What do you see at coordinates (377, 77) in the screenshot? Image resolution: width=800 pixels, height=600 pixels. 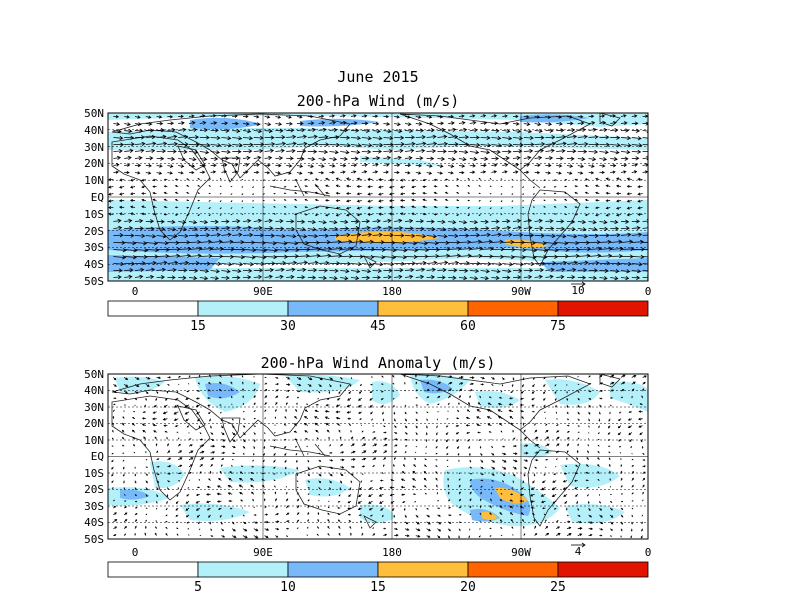 I see `figure-title: June 2015` at bounding box center [377, 77].